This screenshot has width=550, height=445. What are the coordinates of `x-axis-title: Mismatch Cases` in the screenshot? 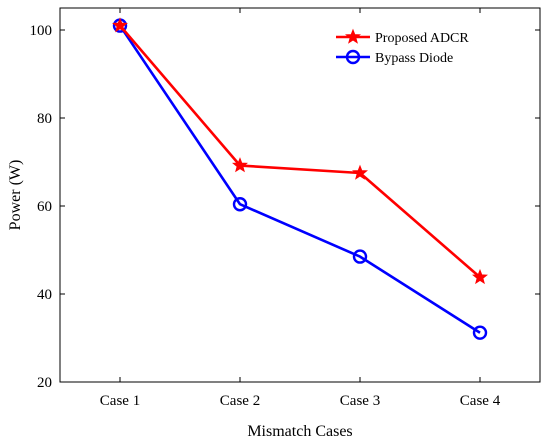 It's located at (299, 431).